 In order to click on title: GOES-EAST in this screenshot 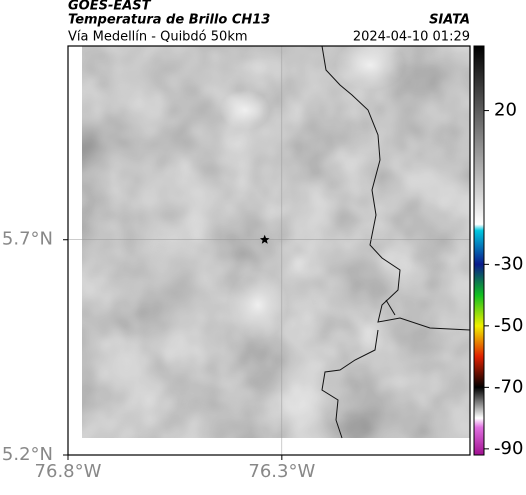, I will do `click(110, 7)`.